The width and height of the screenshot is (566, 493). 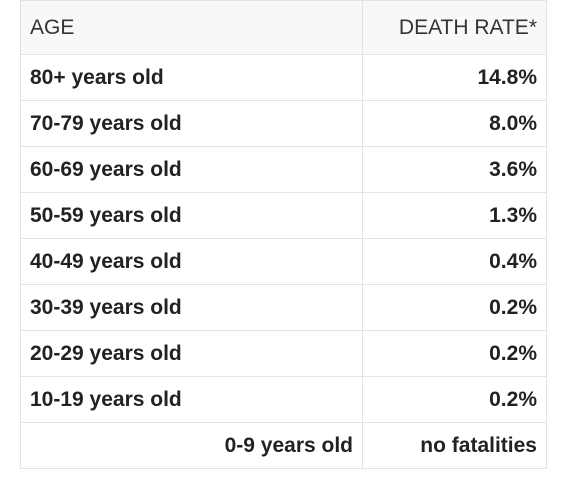 I want to click on age-cell: 80+ years old, so click(x=191, y=77).